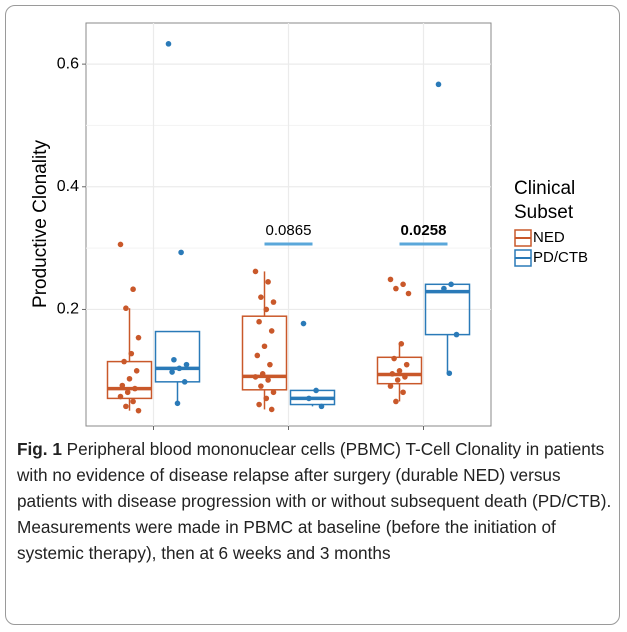 The image size is (627, 632). What do you see at coordinates (39, 449) in the screenshot?
I see `caption-label: Fig. 1` at bounding box center [39, 449].